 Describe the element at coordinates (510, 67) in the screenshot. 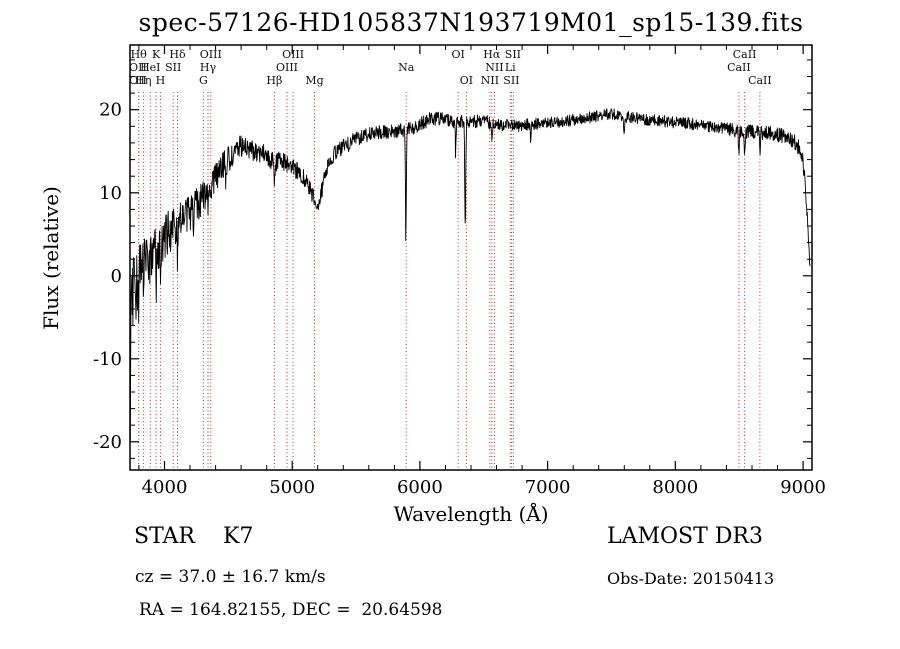

I see `svg-text: Li` at that location.